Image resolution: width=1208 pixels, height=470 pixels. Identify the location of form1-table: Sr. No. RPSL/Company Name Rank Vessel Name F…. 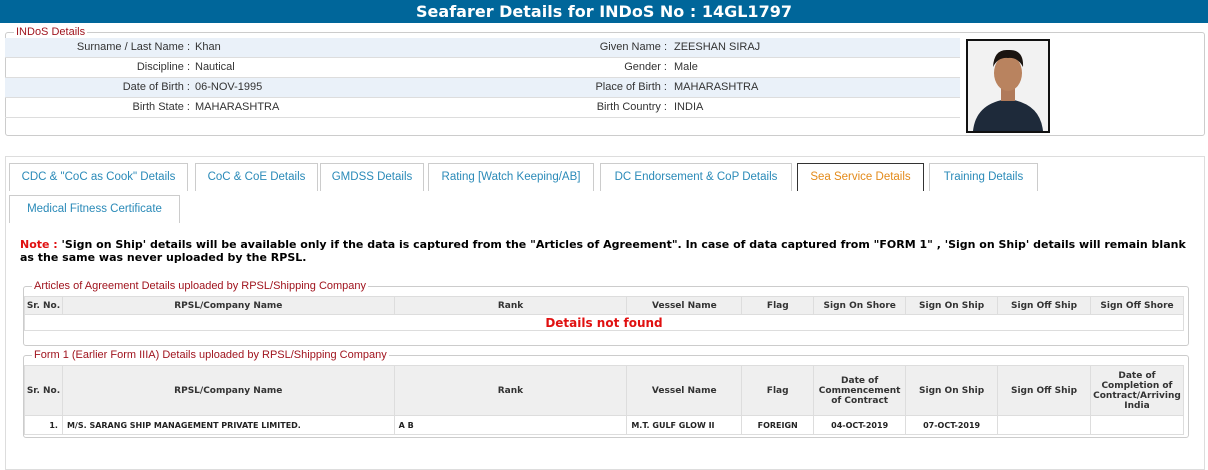
(604, 400).